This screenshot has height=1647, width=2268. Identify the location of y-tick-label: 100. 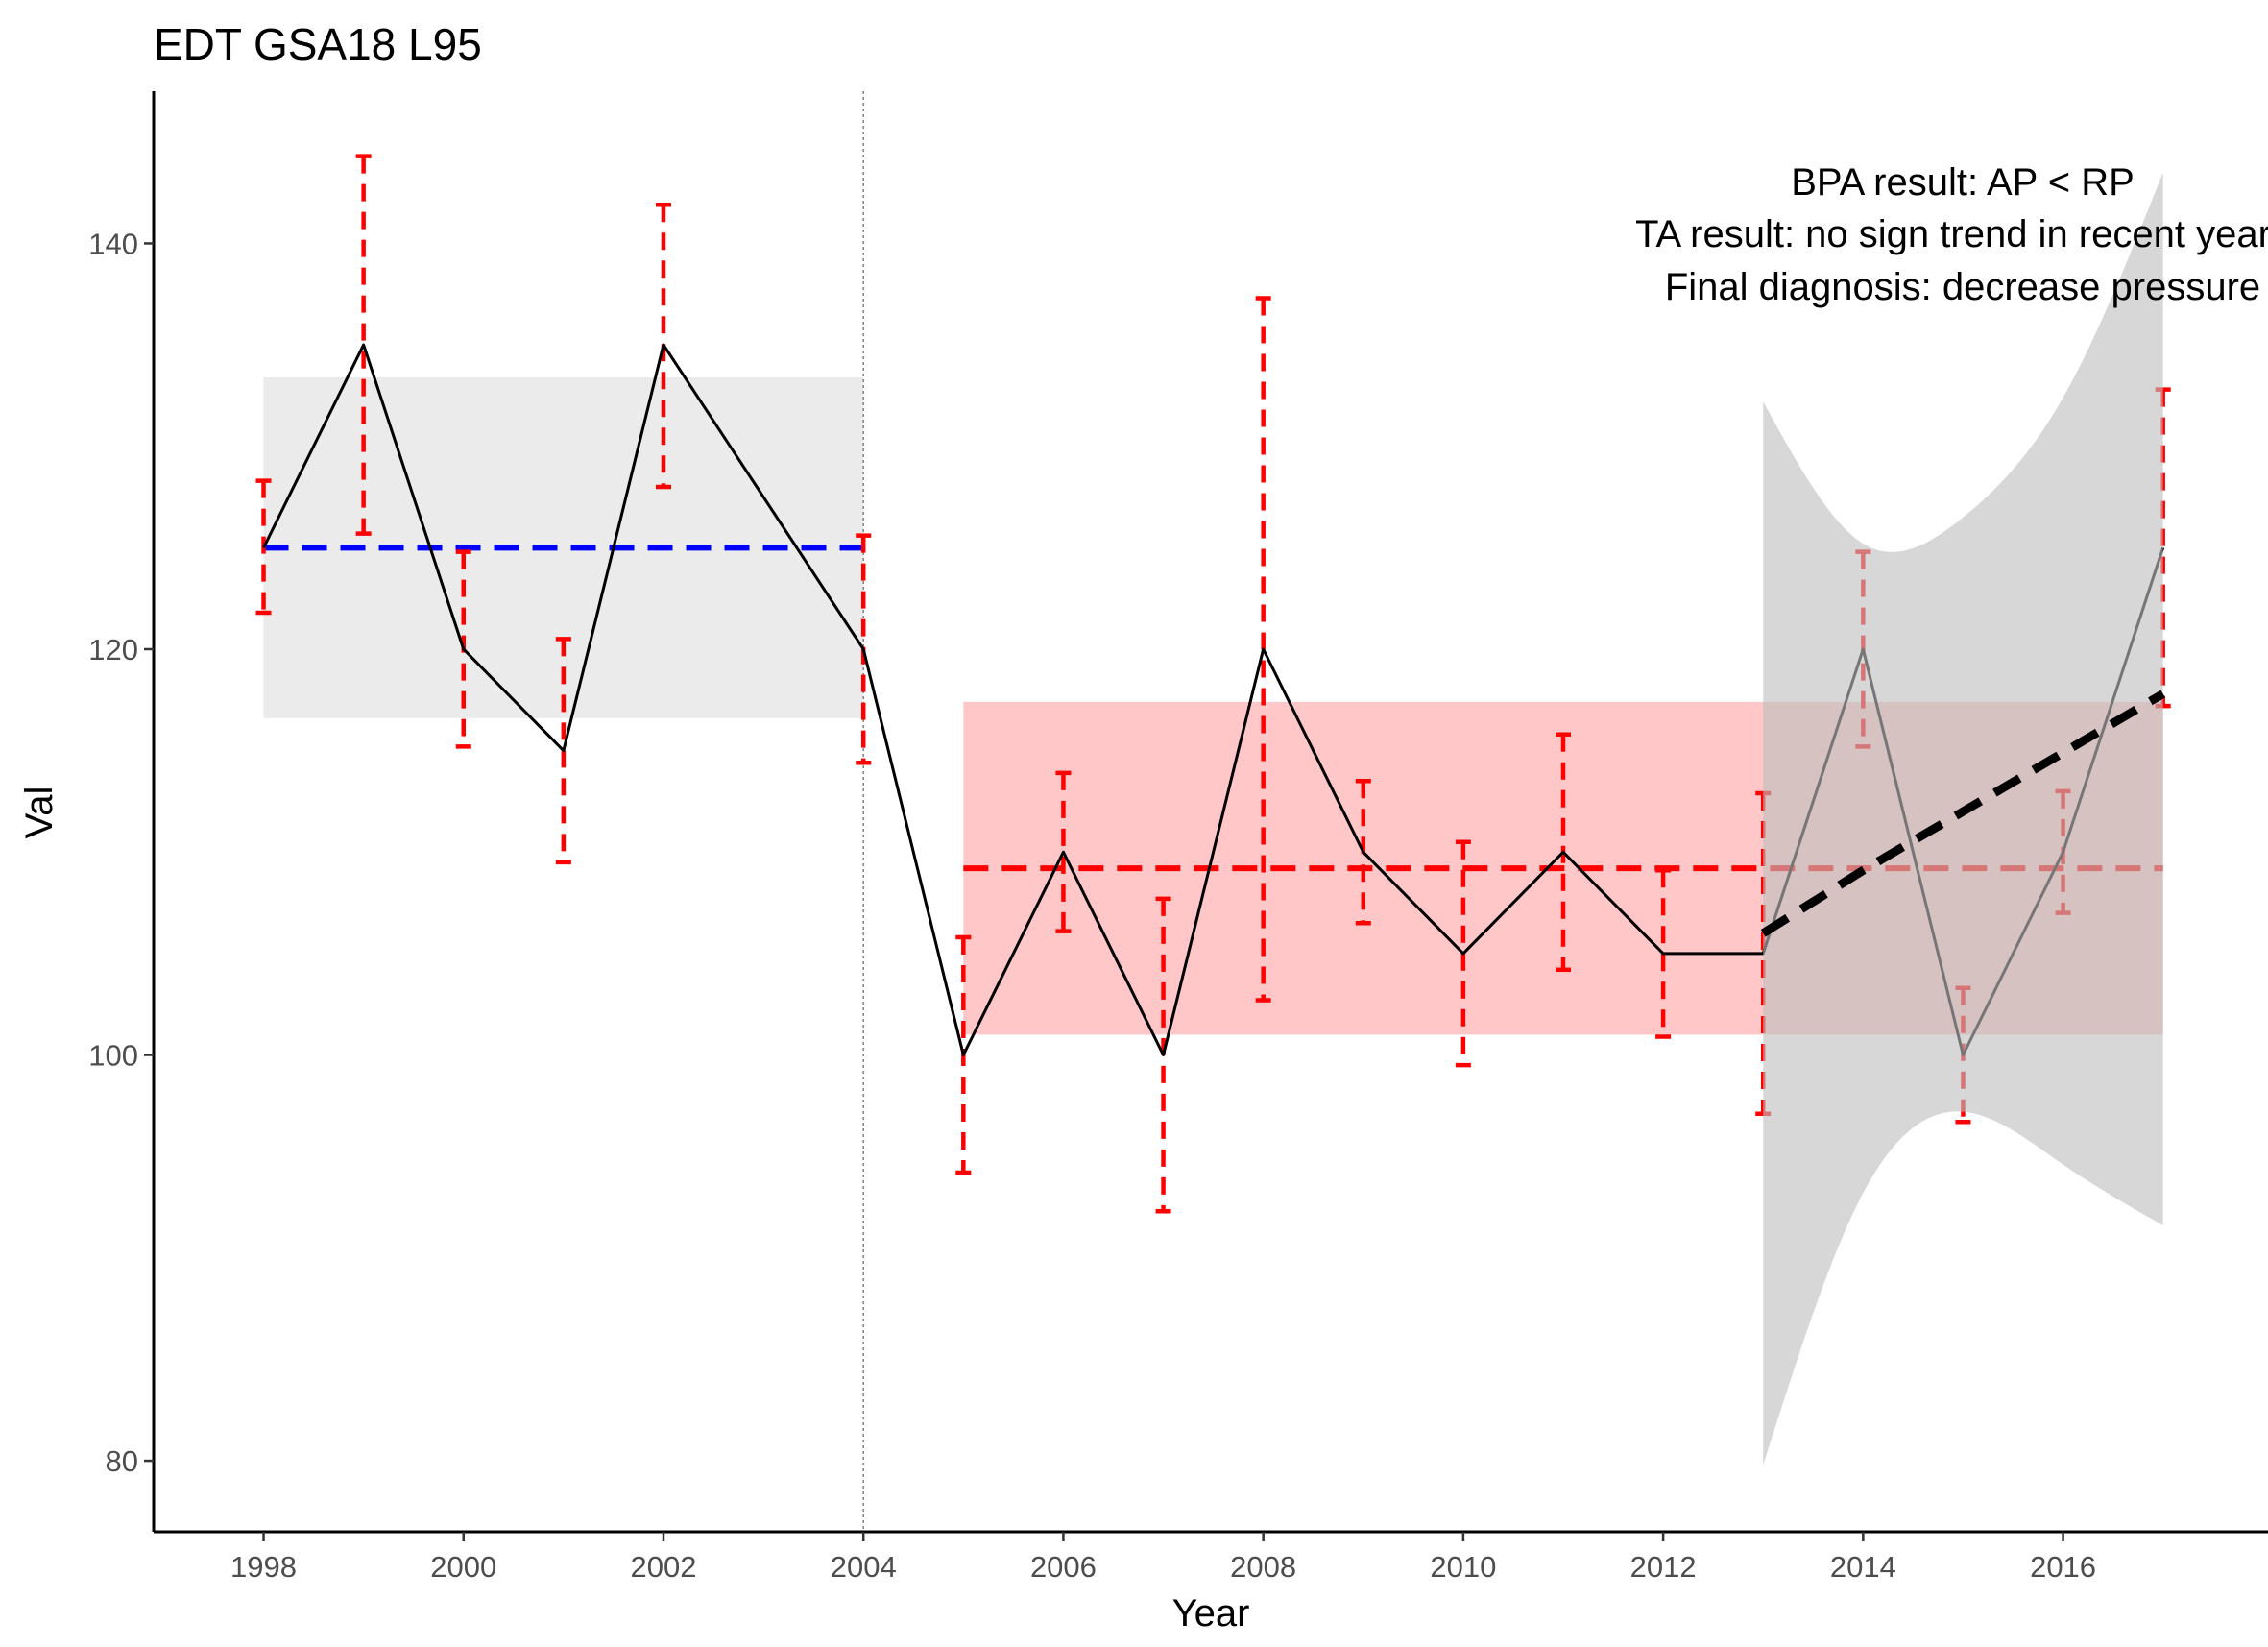
(113, 1056).